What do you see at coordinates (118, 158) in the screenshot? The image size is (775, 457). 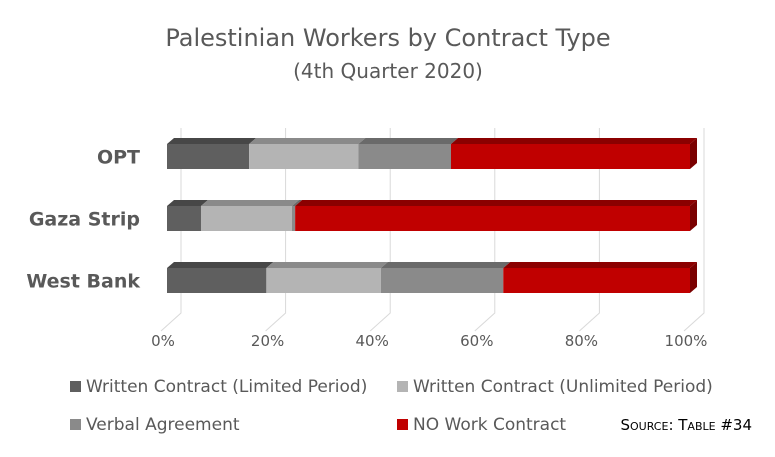 I see `category-label: OPT` at bounding box center [118, 158].